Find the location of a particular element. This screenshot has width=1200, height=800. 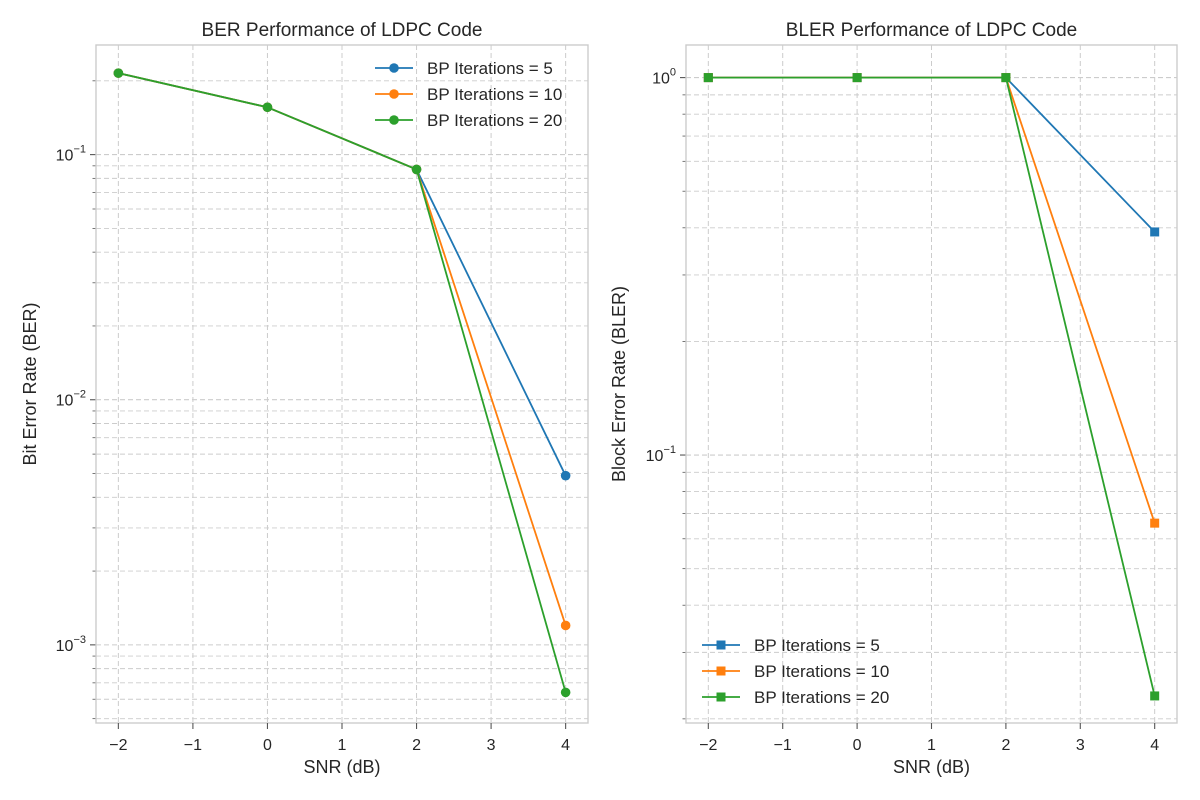

y-tick-exponent: 0 is located at coordinates (673, 73).